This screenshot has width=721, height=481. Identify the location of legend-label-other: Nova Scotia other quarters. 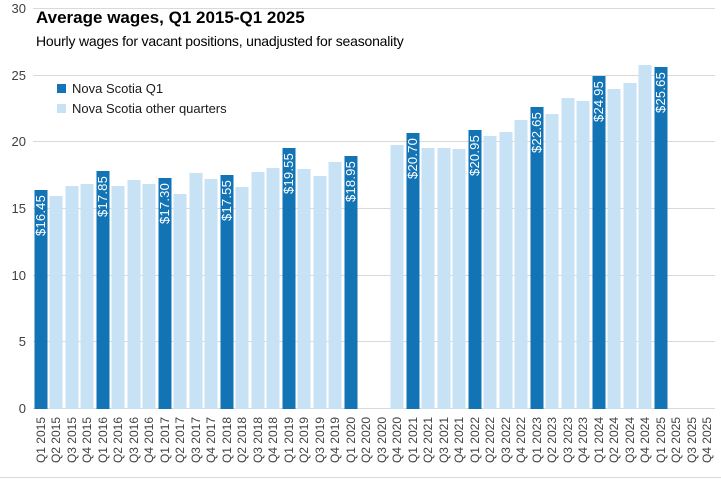
(149, 108).